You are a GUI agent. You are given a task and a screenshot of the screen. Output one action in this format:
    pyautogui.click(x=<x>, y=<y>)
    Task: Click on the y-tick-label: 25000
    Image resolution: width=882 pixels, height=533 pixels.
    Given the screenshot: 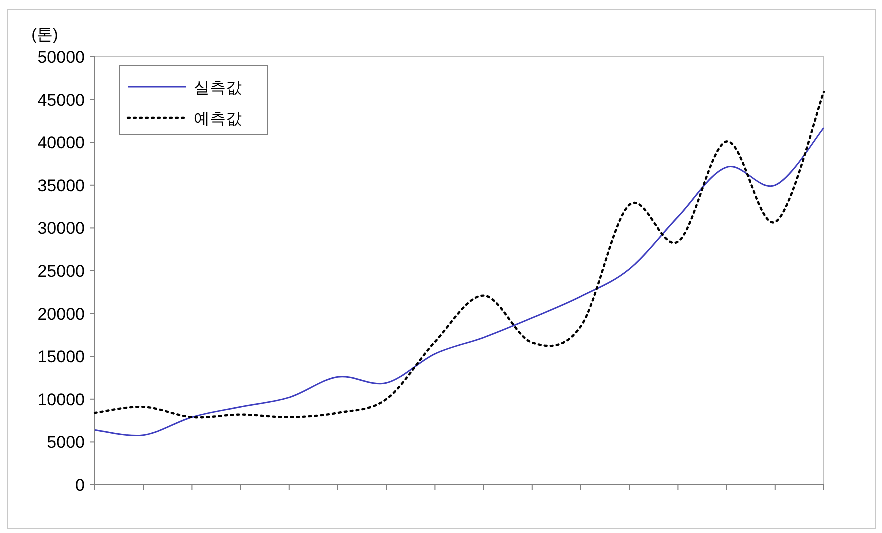 What is the action you would take?
    pyautogui.click(x=61, y=271)
    